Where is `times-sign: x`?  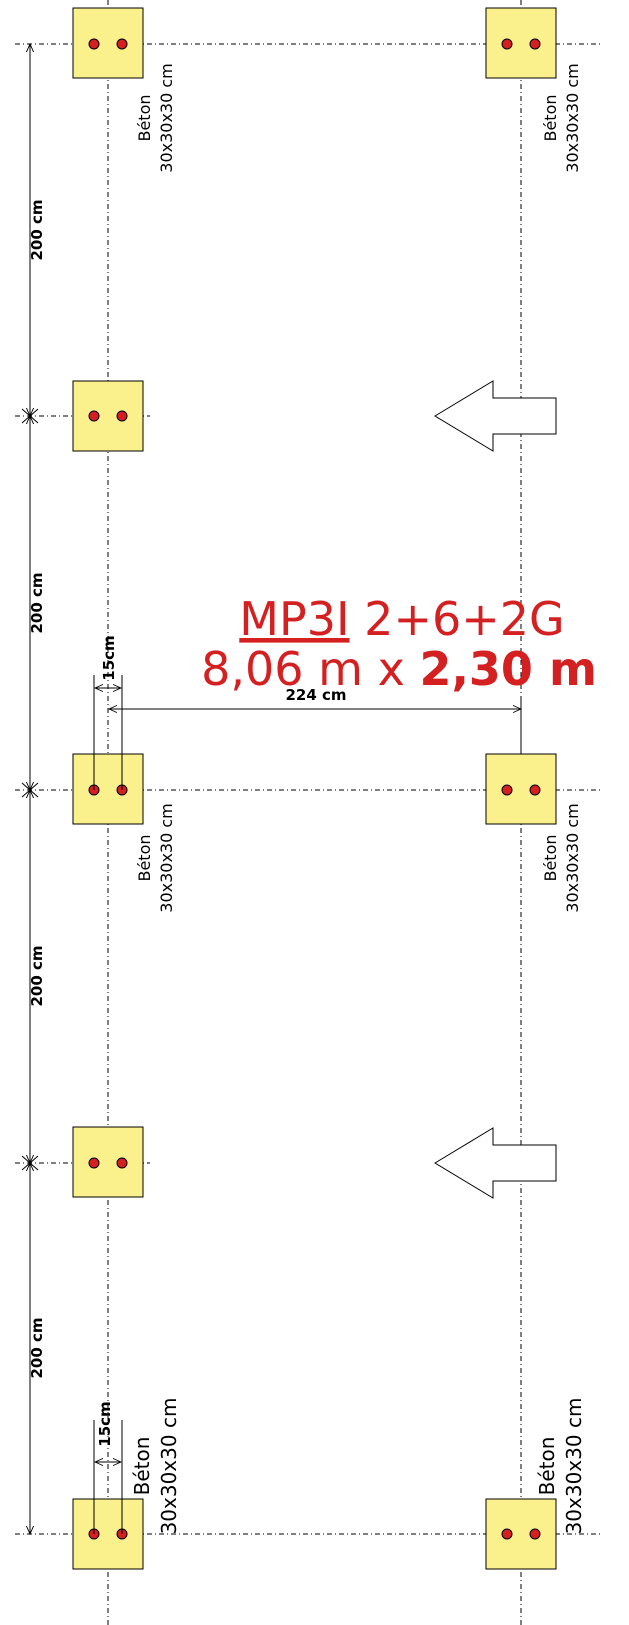
times-sign: x is located at coordinates (391, 669).